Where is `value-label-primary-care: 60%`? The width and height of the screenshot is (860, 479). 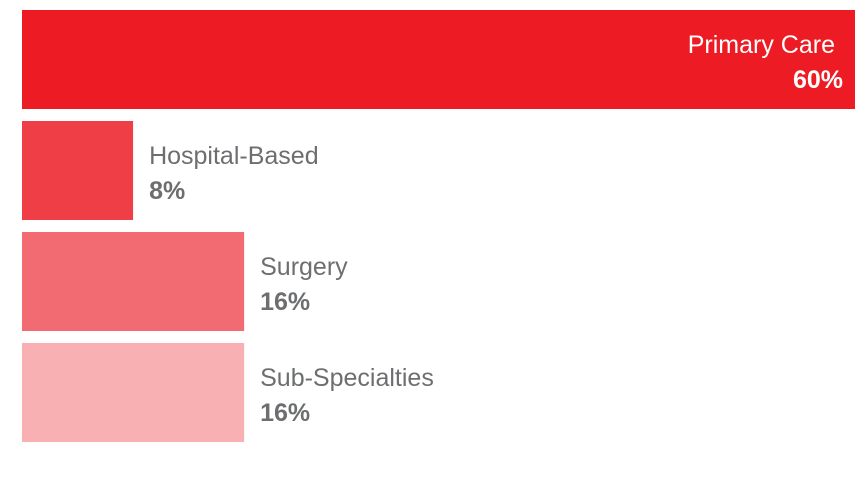 value-label-primary-care: 60% is located at coordinates (818, 80).